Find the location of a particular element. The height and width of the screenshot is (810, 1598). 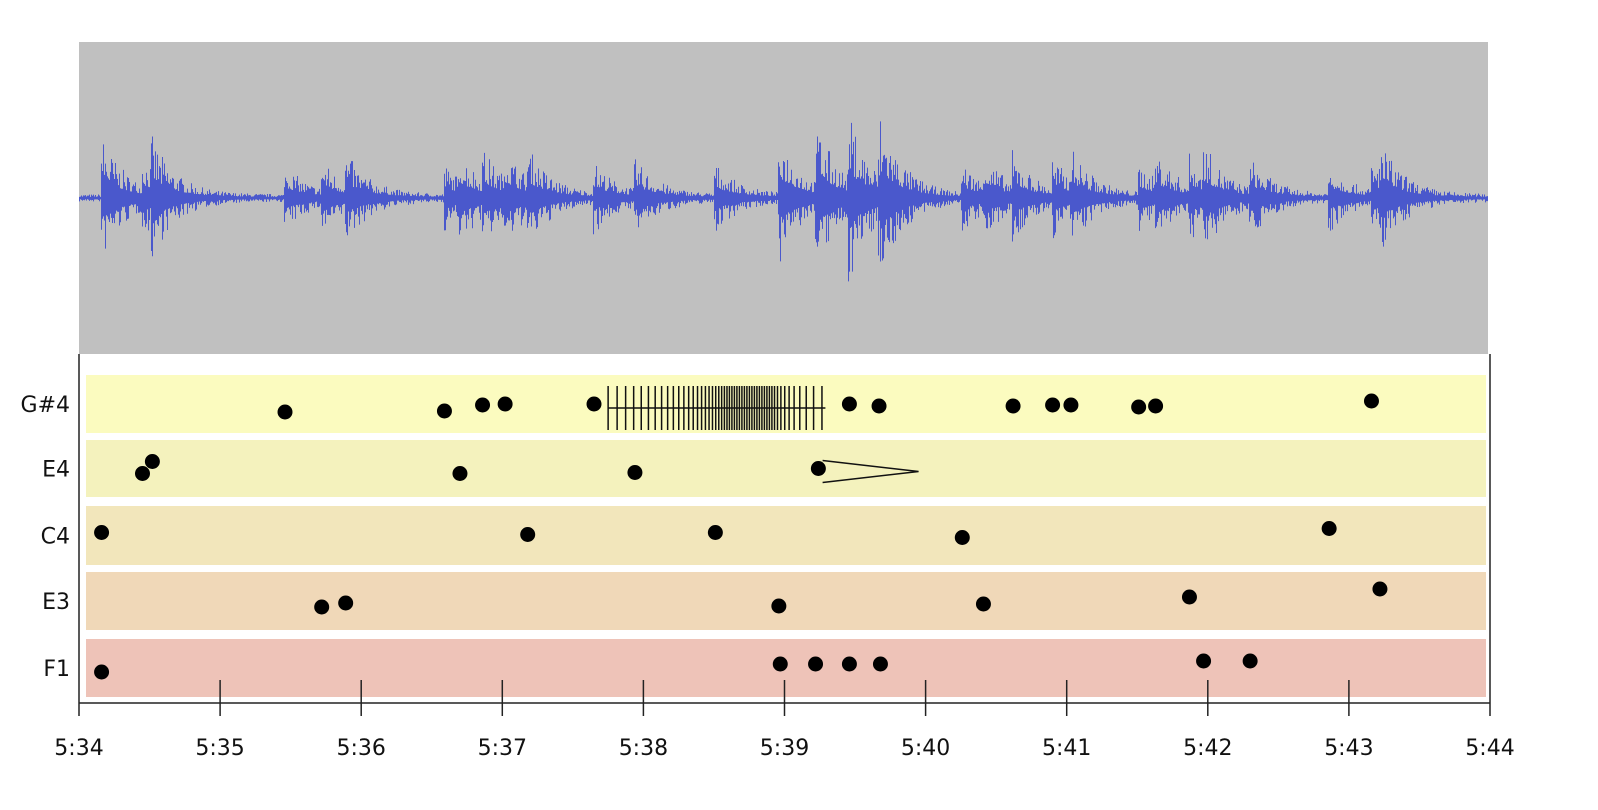

lane-label: E3 is located at coordinates (56, 602).